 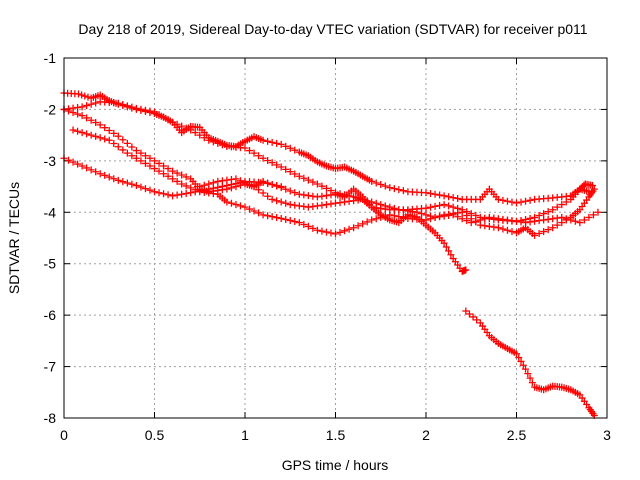 What do you see at coordinates (335, 465) in the screenshot?
I see `x-axis-title: GPS time / hours` at bounding box center [335, 465].